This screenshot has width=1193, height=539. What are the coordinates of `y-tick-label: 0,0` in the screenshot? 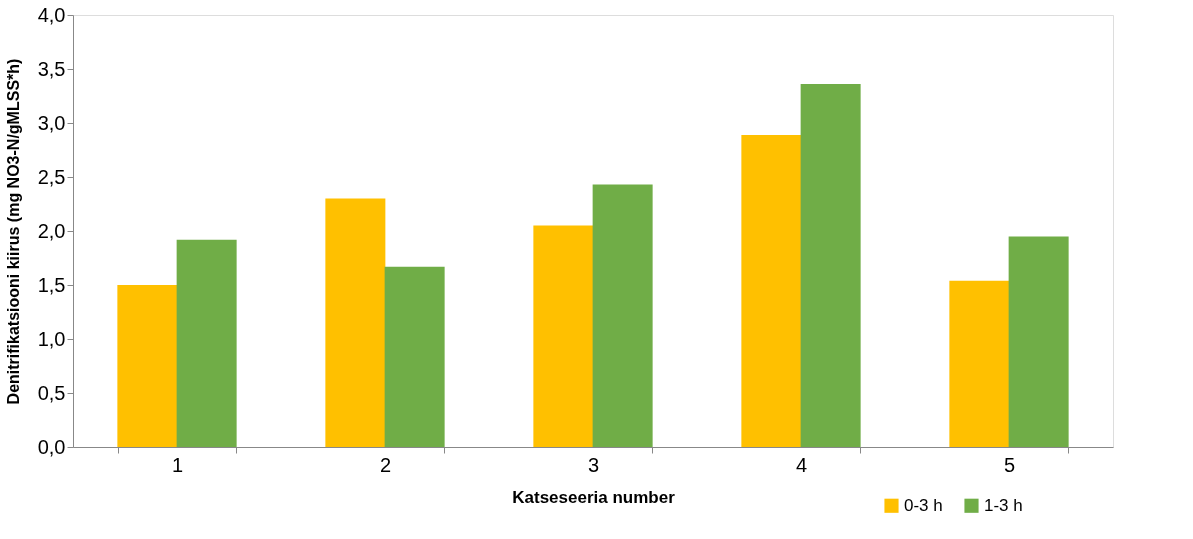 It's located at (51, 446).